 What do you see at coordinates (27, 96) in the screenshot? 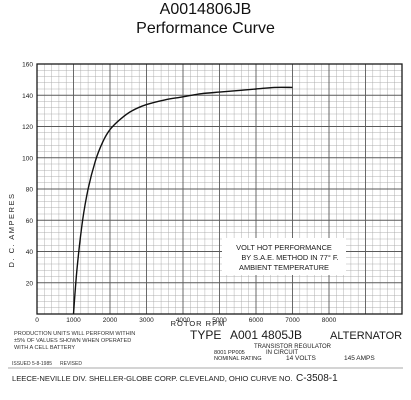
I see `y-tick-label: 140` at bounding box center [27, 96].